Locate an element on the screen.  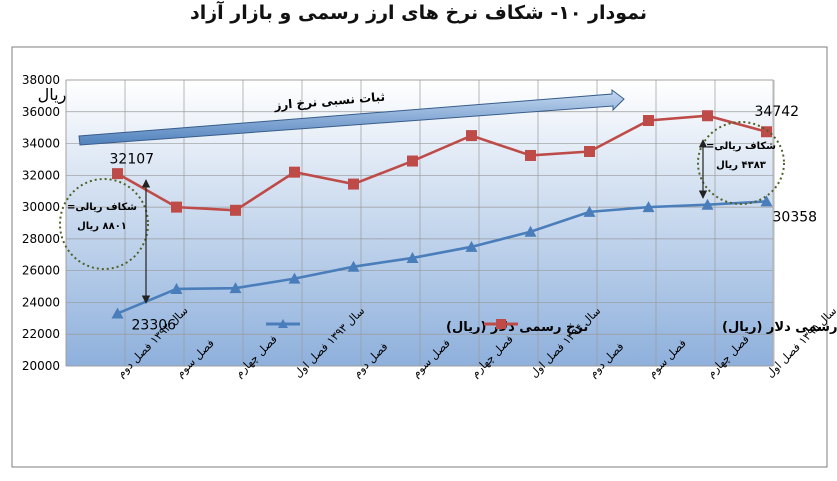
data-label: 23306 is located at coordinates (154, 325).